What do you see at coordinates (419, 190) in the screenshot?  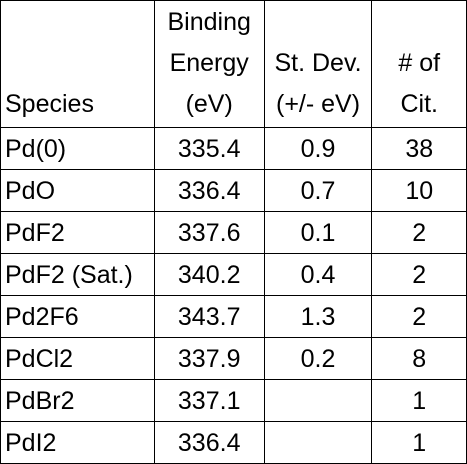 I see `cell-citations: 10` at bounding box center [419, 190].